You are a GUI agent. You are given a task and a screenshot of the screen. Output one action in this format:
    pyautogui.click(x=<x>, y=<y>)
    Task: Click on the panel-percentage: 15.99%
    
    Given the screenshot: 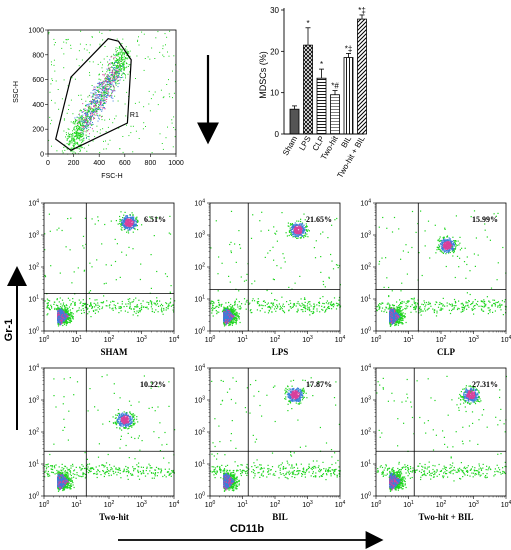 What is the action you would take?
    pyautogui.click(x=485, y=219)
    